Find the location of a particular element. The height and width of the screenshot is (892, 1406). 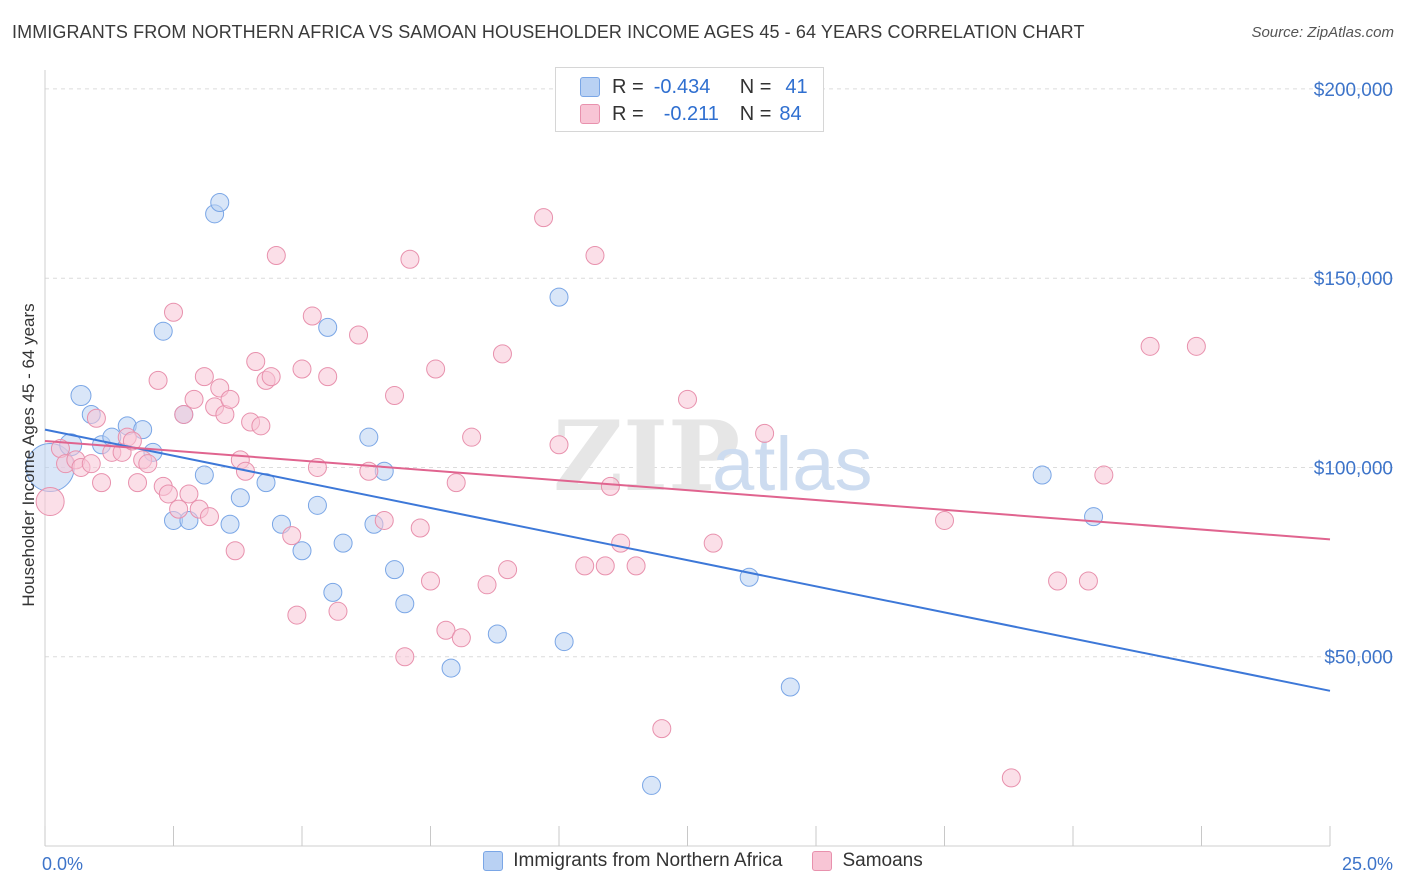

legend-item-samoans: Samoans is located at coordinates (867, 861).